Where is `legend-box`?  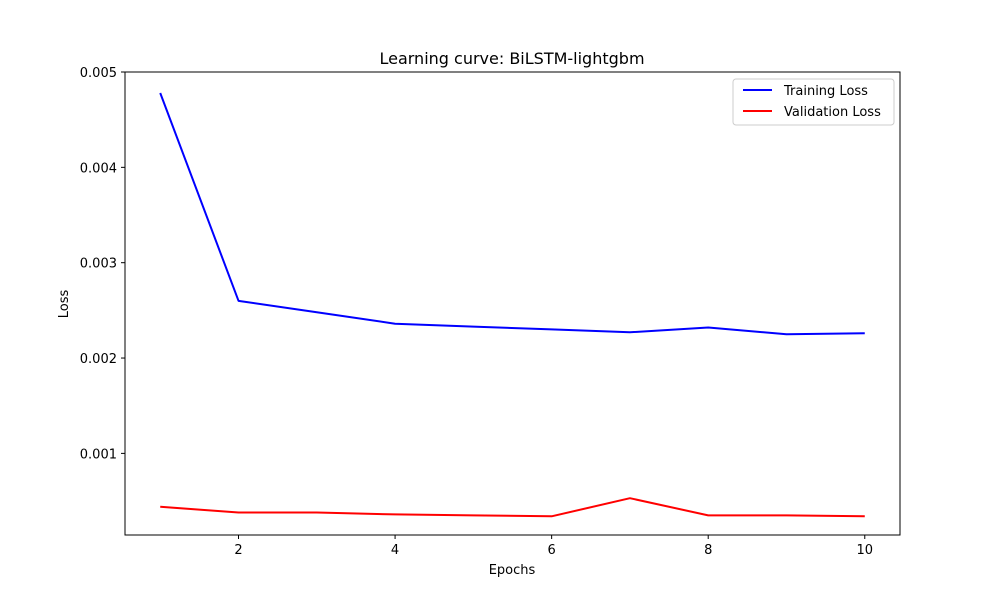 legend-box is located at coordinates (813, 102).